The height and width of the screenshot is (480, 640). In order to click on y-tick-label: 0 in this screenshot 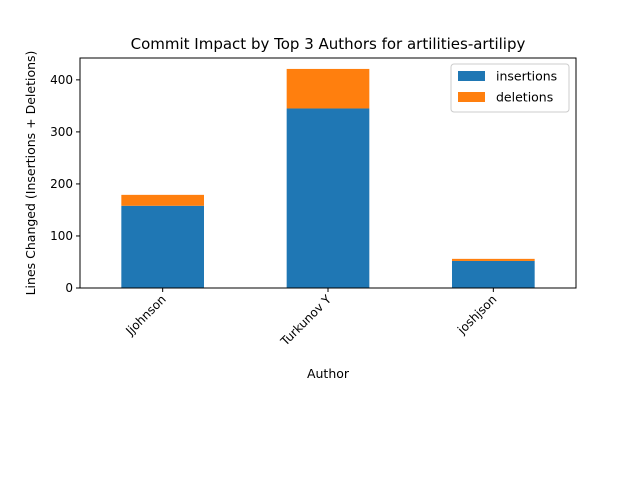, I will do `click(69, 288)`.